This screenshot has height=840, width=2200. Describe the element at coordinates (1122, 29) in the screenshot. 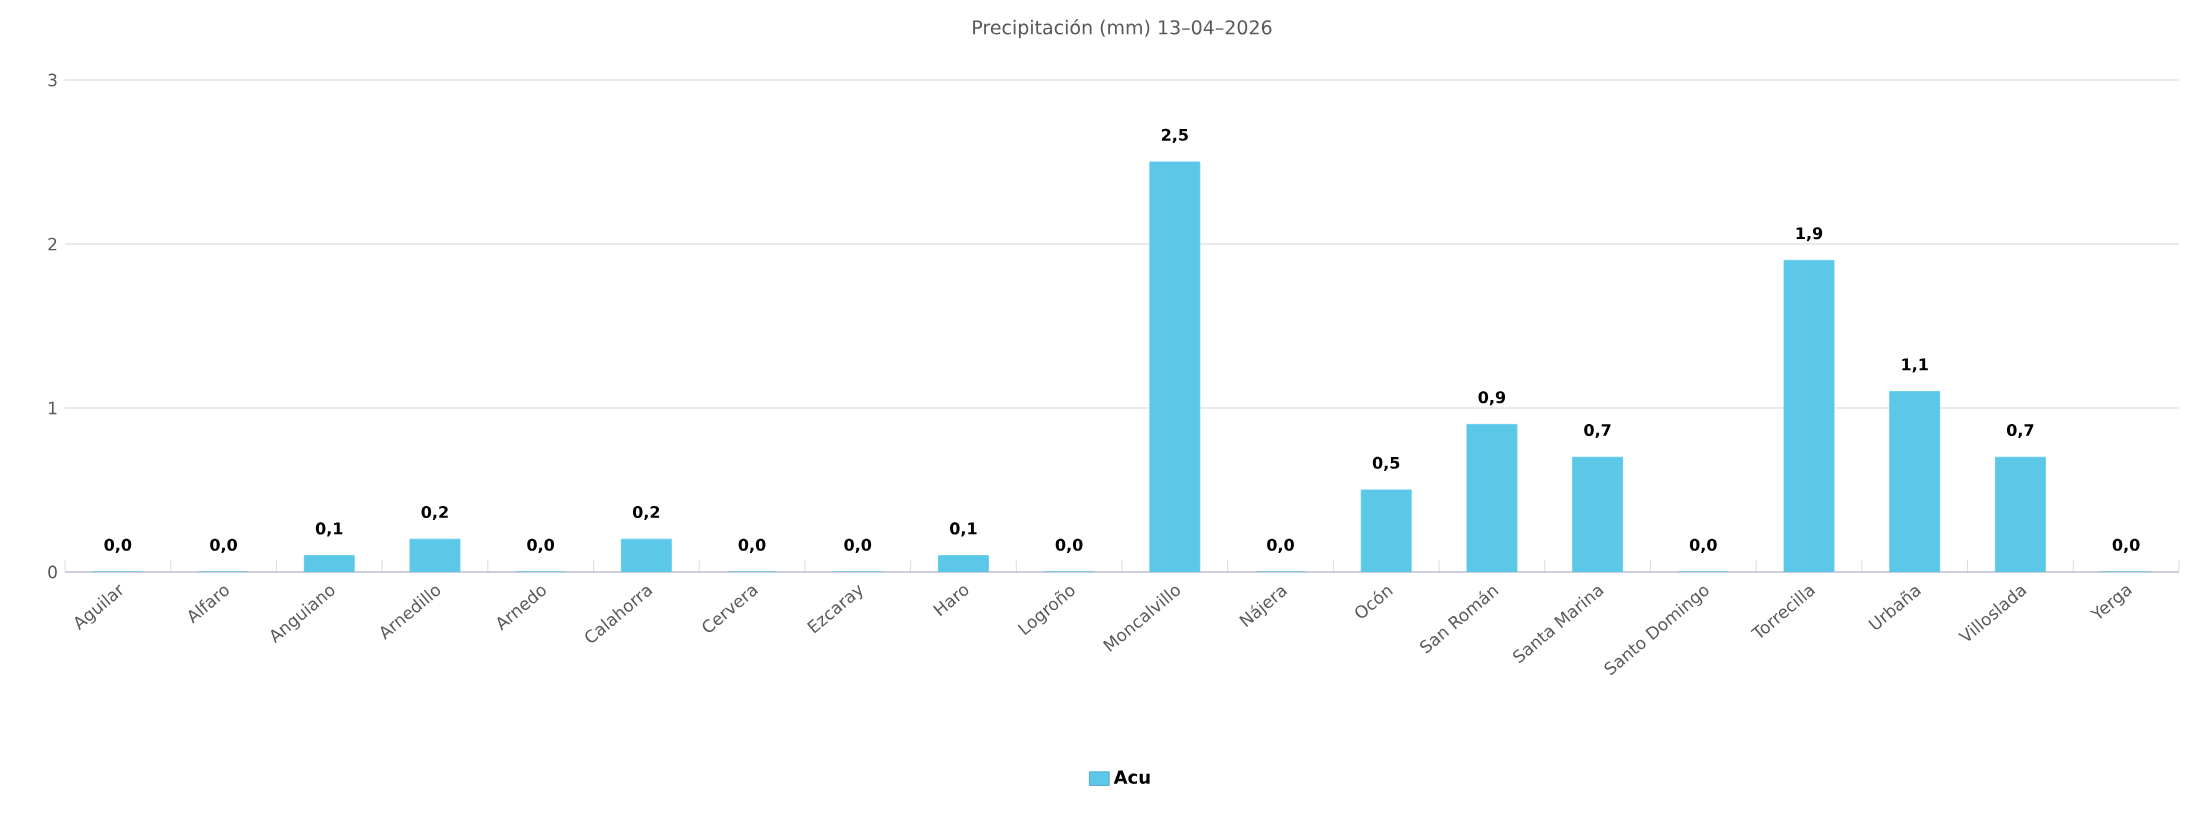

I see `chart-title: Precipitación (mm) 13–04–2026` at that location.